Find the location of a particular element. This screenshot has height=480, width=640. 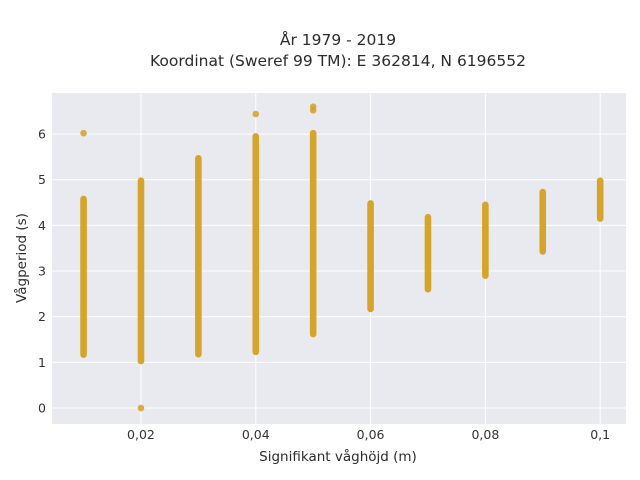

y-tick-label: 2 is located at coordinates (42, 316).